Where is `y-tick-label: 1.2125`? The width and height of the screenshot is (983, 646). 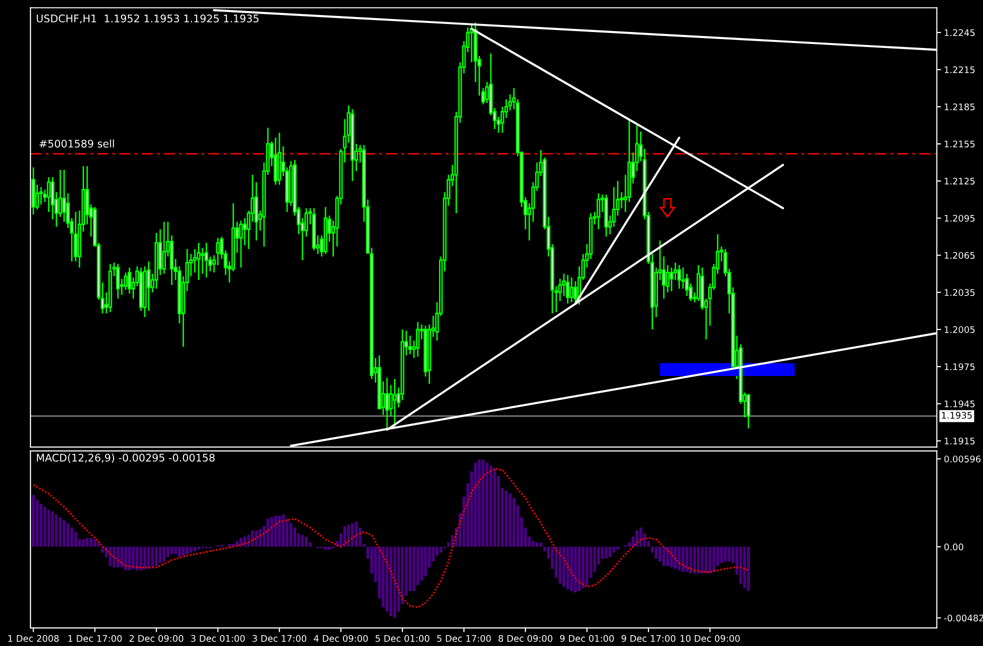
y-tick-label: 1.2125 is located at coordinates (959, 181).